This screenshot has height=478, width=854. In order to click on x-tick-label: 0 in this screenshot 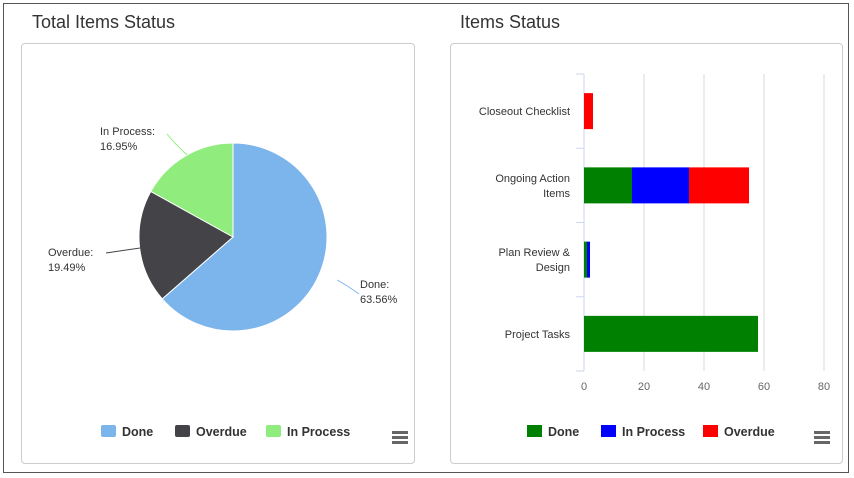, I will do `click(584, 387)`.